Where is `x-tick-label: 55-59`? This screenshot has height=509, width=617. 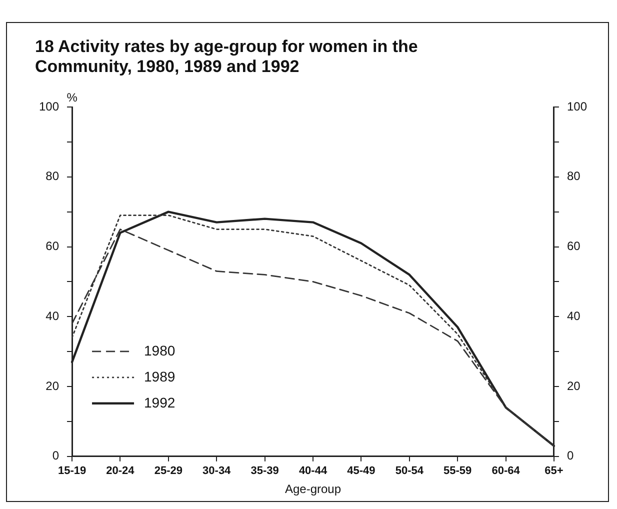 x-tick-label: 55-59 is located at coordinates (458, 471).